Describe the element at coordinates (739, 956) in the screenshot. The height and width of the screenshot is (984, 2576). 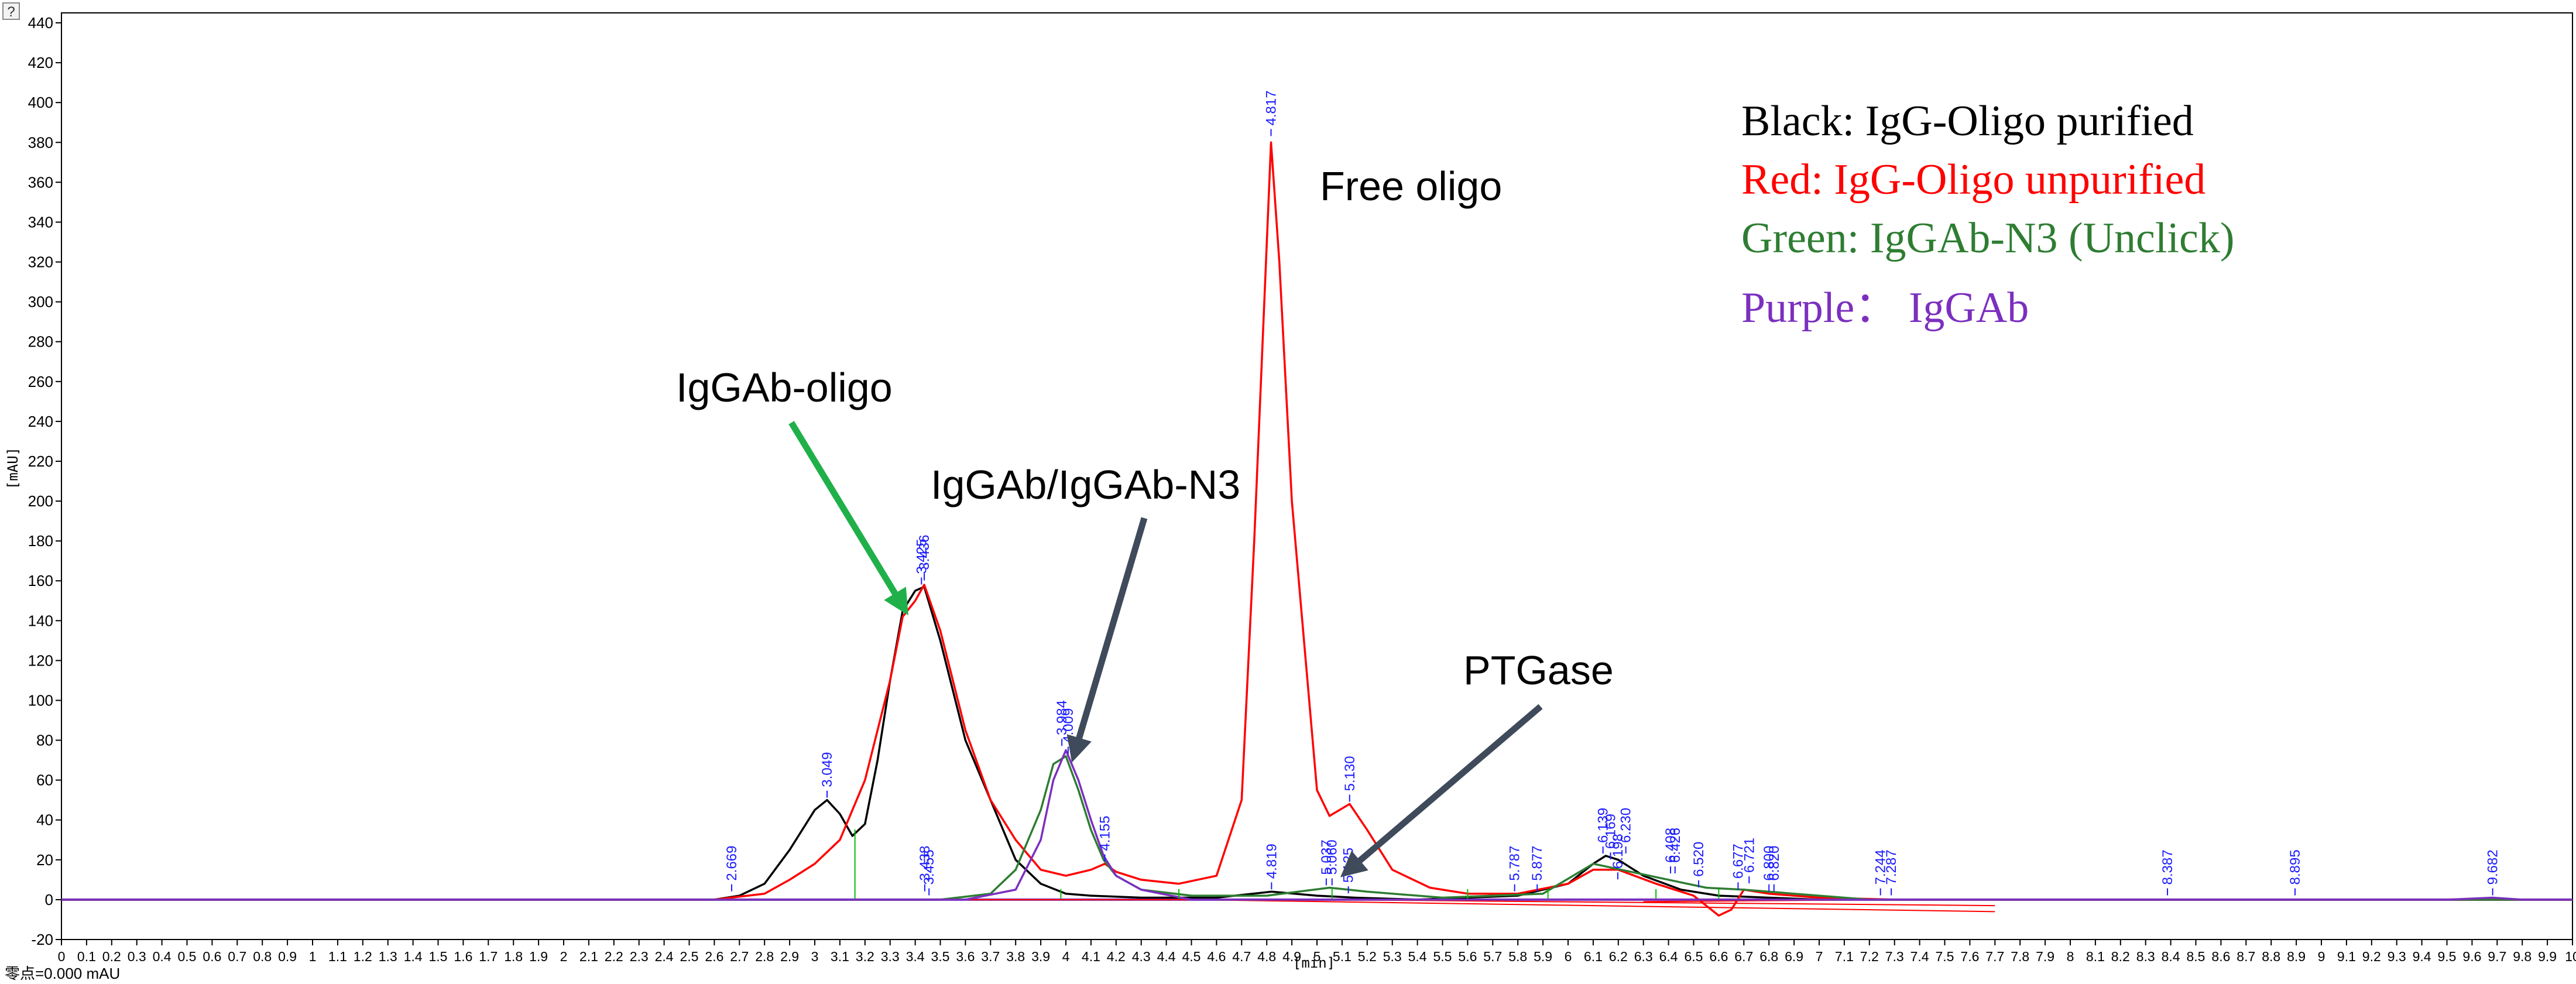
I see `x-tick-label: 2.7` at that location.